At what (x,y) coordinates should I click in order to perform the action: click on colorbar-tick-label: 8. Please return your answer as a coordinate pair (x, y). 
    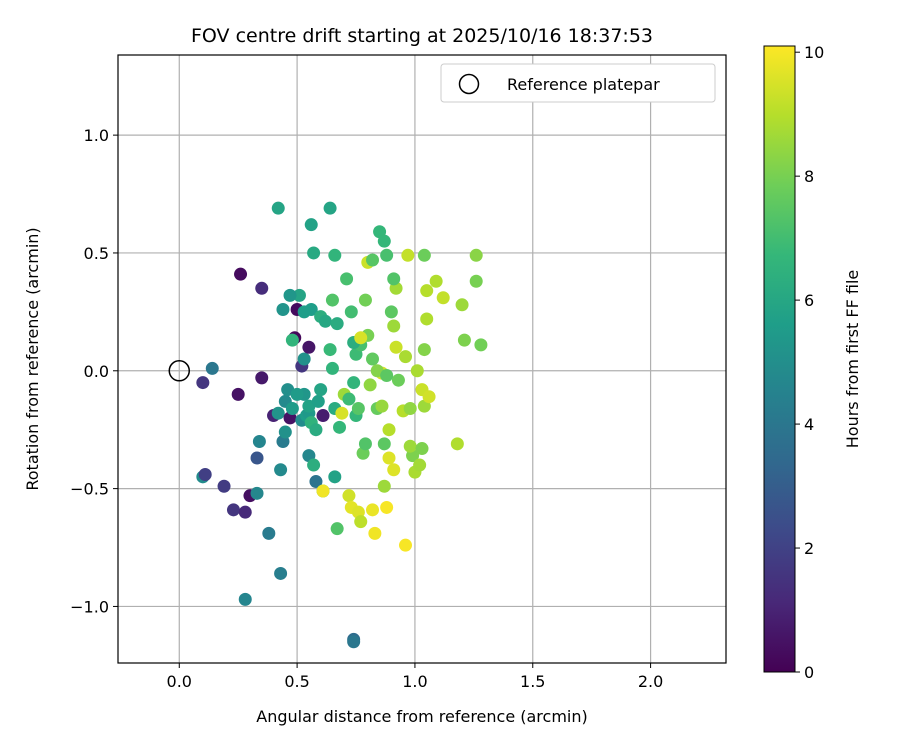
    Looking at the image, I should click on (809, 176).